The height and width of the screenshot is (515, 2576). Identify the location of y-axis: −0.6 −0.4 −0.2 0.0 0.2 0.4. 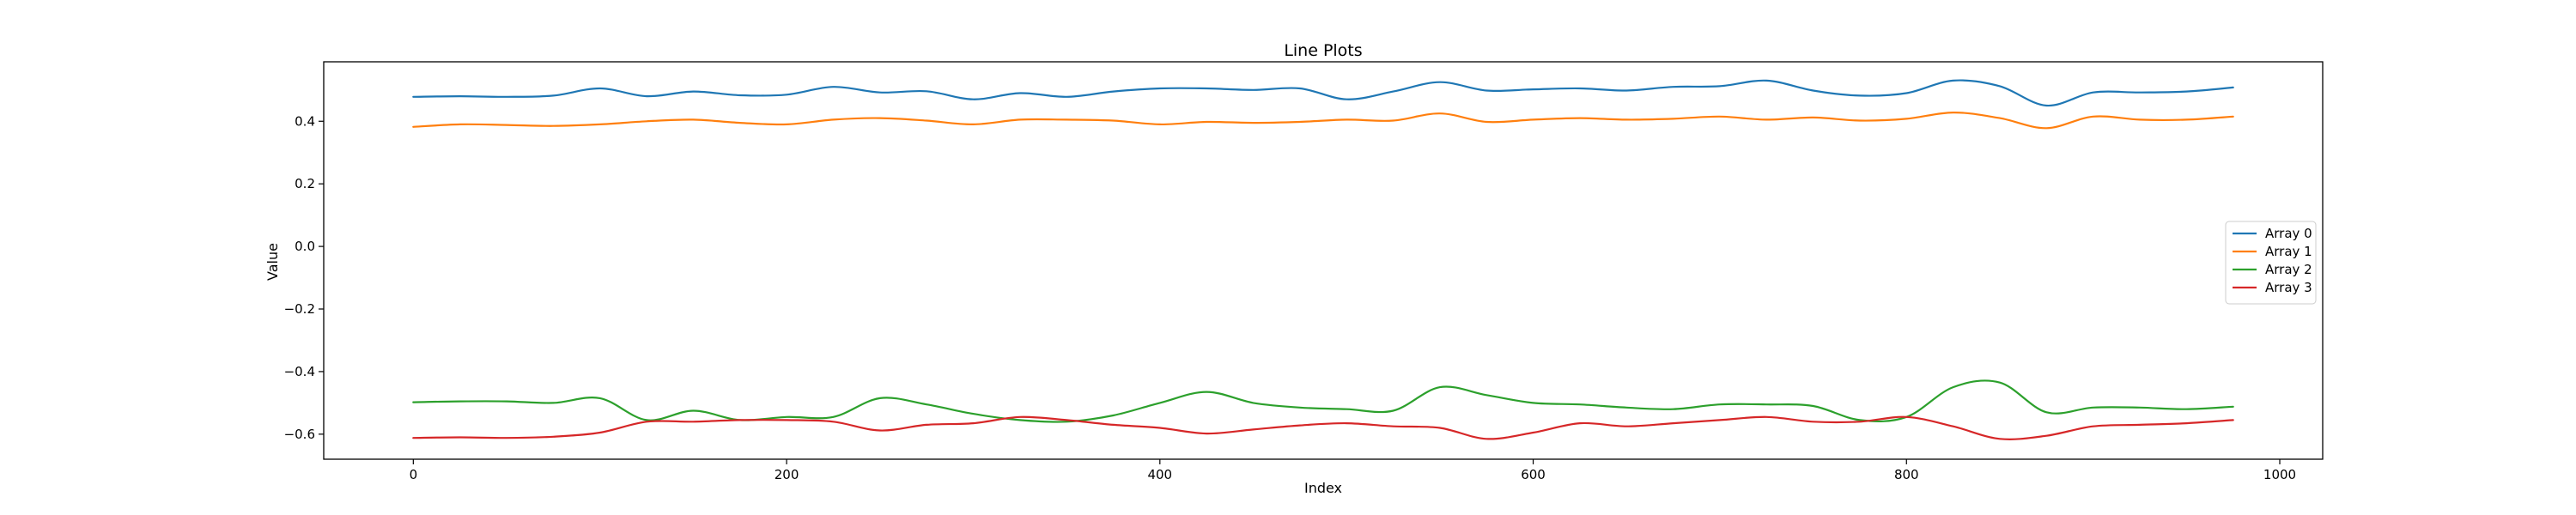
(304, 277).